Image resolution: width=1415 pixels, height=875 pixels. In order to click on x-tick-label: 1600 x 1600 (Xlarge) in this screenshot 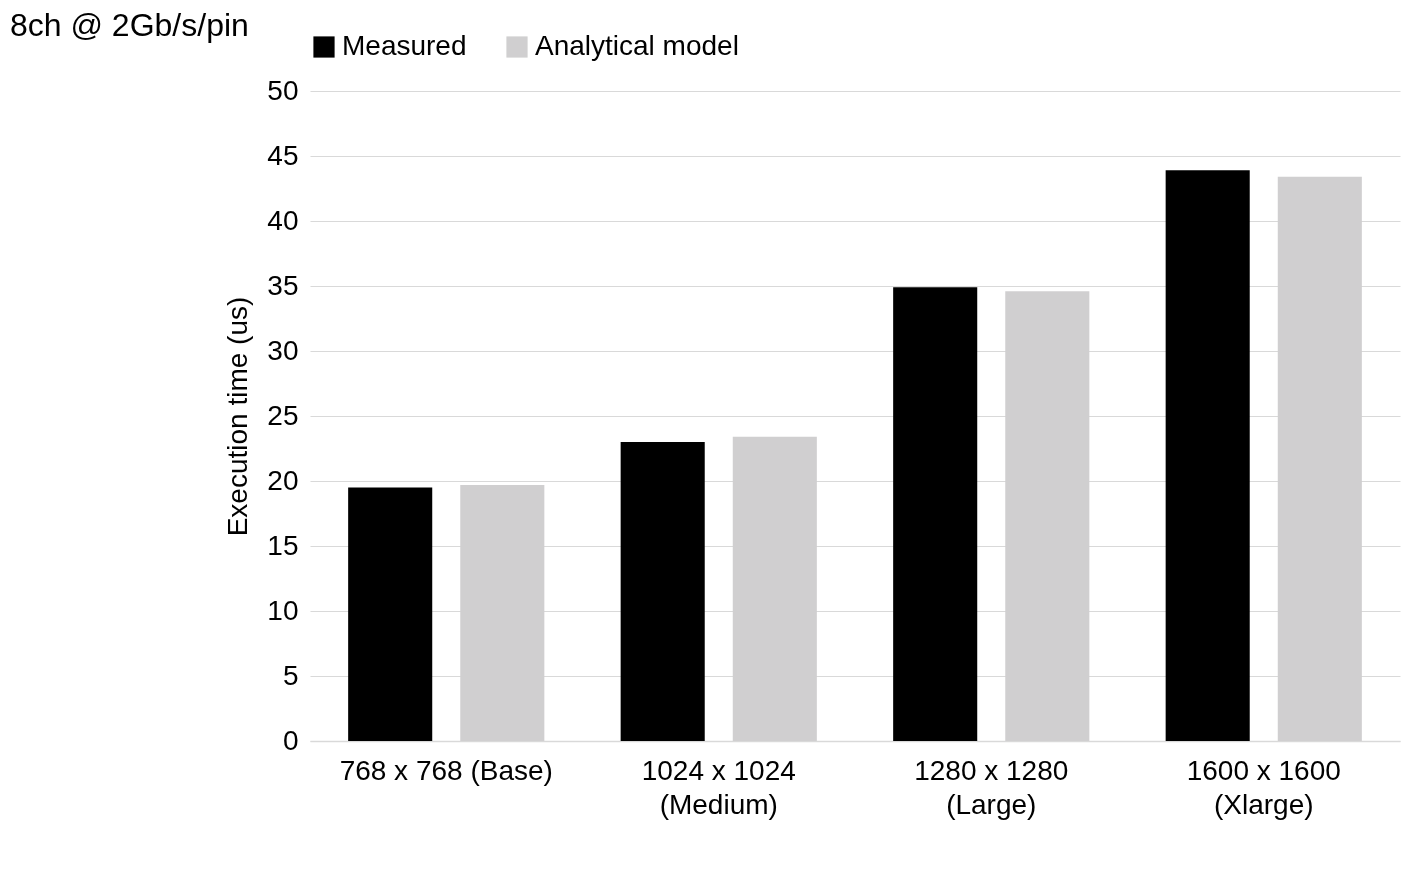, I will do `click(1263, 787)`.